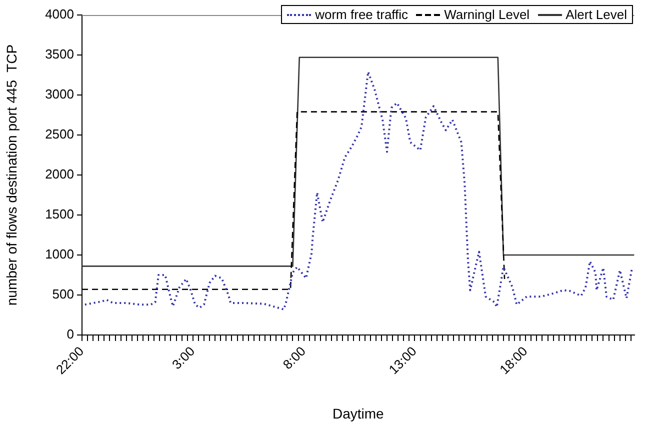  I want to click on y-tick-label: 3500, so click(59, 54).